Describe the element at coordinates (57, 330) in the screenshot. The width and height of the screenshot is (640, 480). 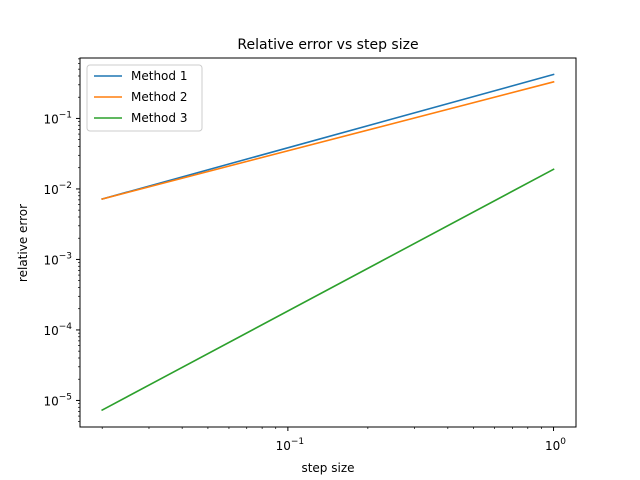
I see `y-tick-label: 10⁻⁴` at that location.